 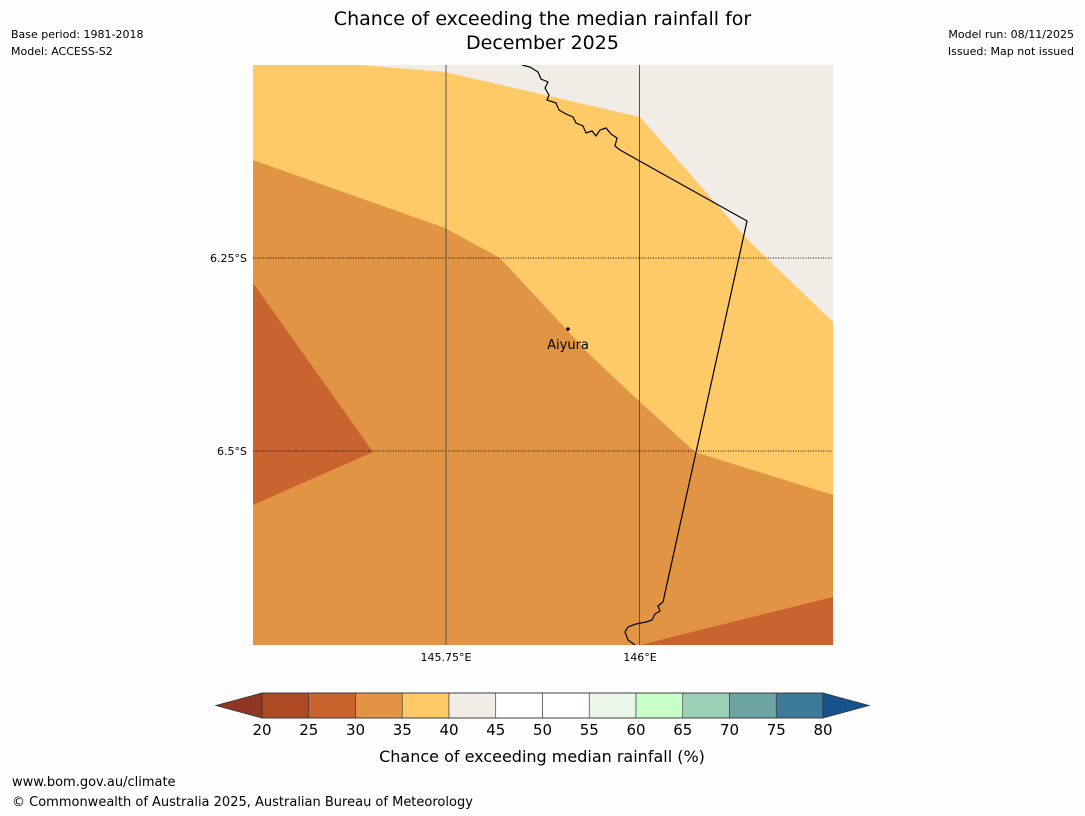 I want to click on model-name: Model: ACCESS-S2, so click(x=62, y=51).